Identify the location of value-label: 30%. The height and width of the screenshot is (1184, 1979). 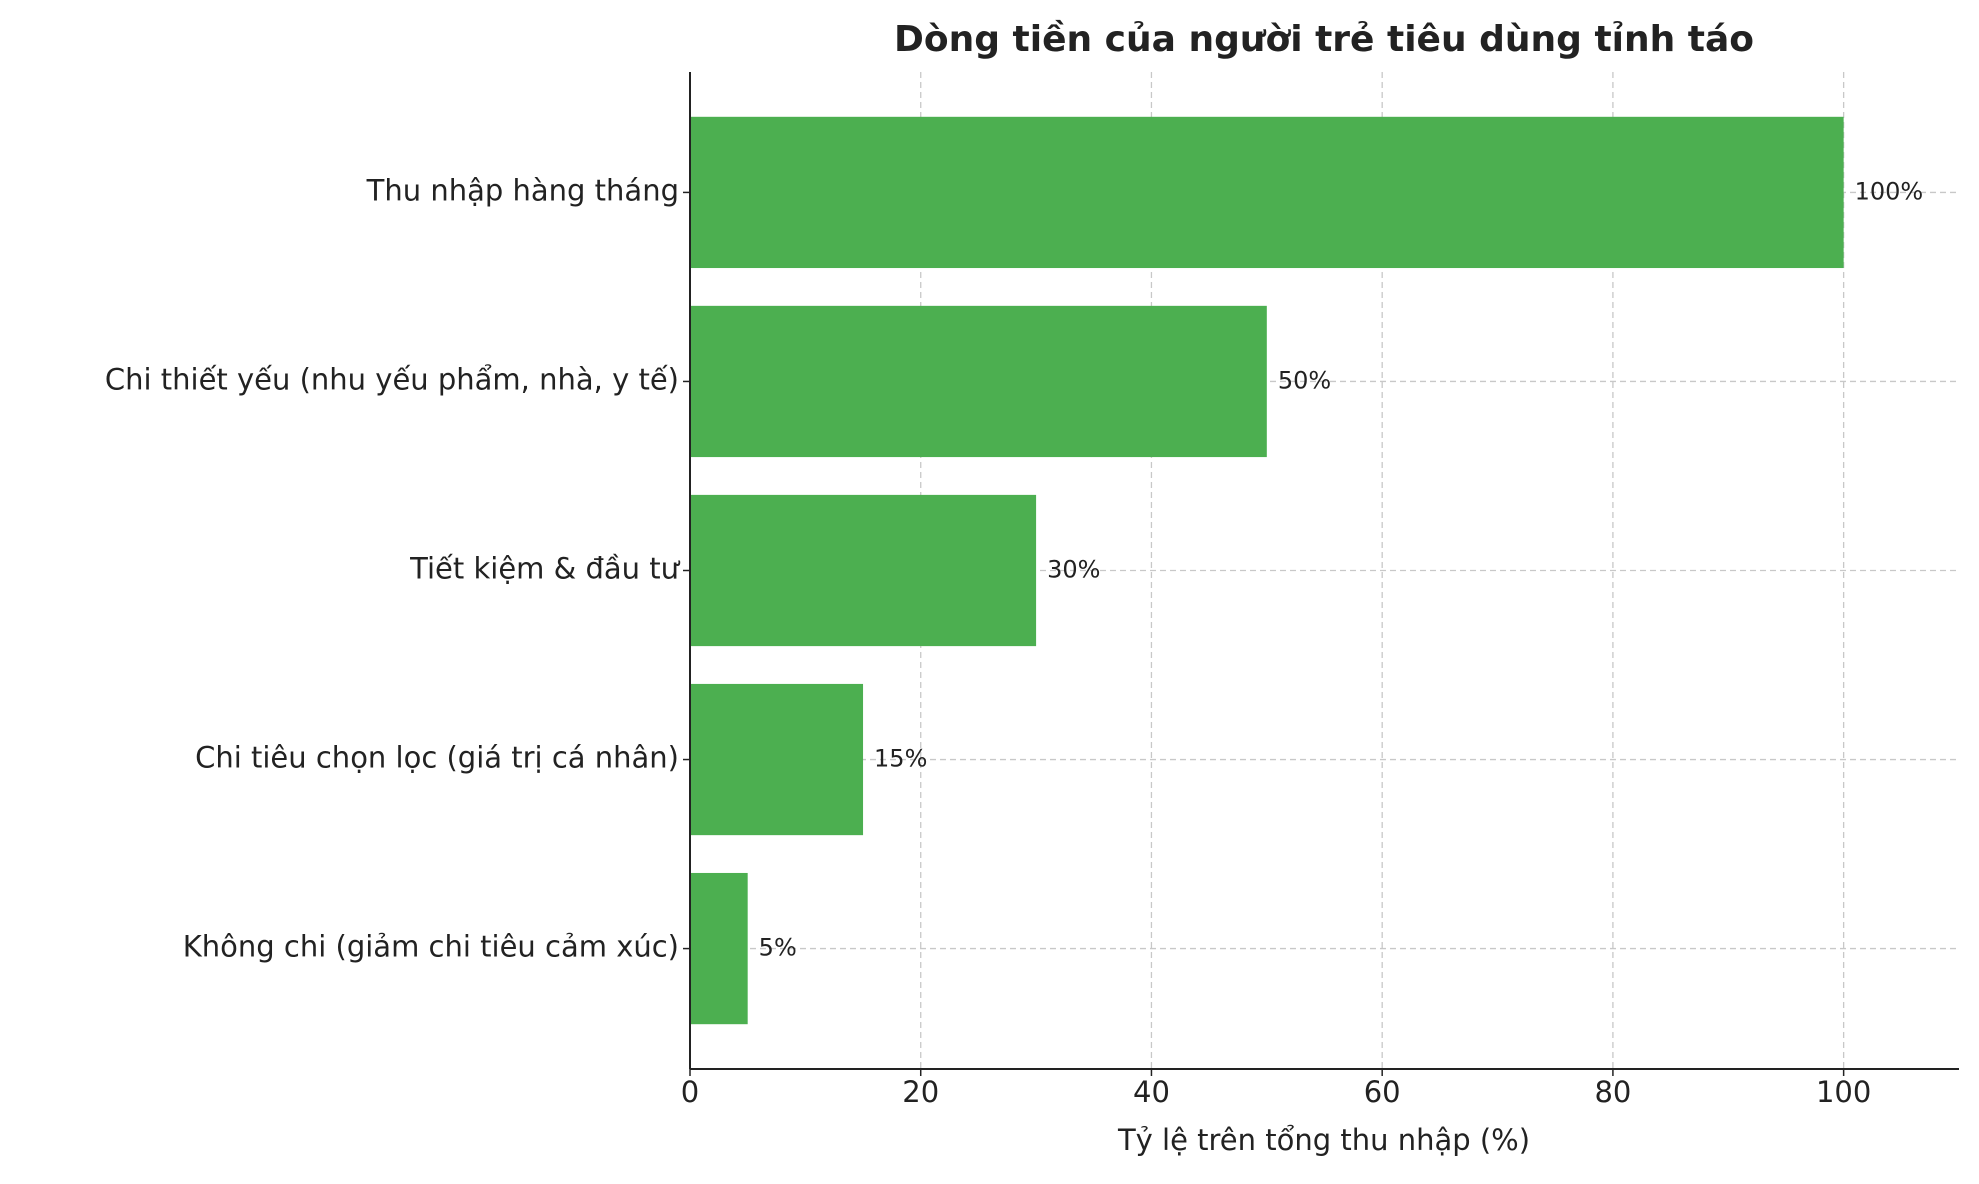
(1073, 570).